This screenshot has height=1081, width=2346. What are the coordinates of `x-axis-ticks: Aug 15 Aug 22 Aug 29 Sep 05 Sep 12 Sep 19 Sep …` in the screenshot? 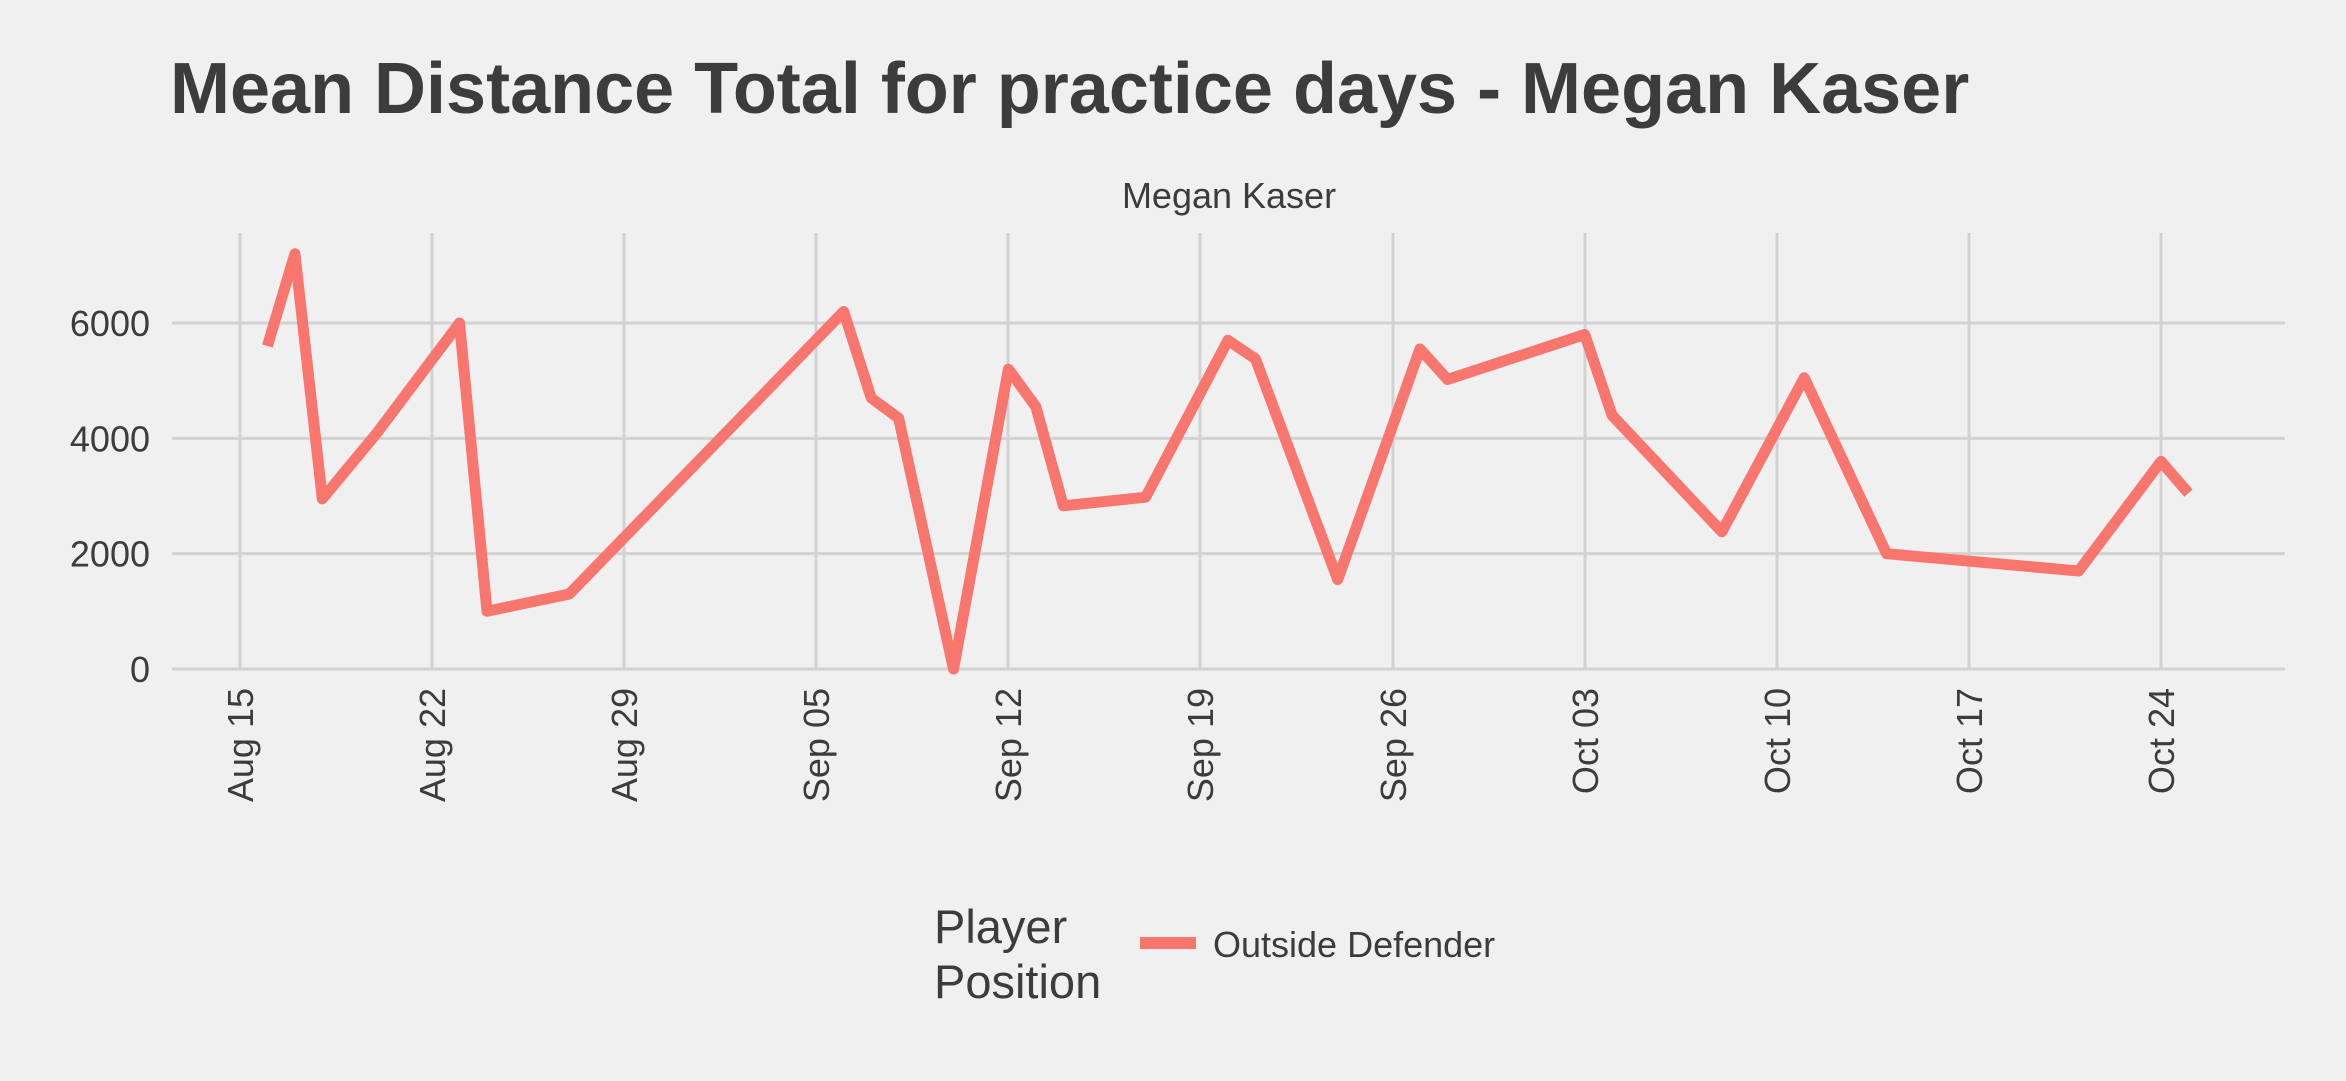 It's located at (1201, 745).